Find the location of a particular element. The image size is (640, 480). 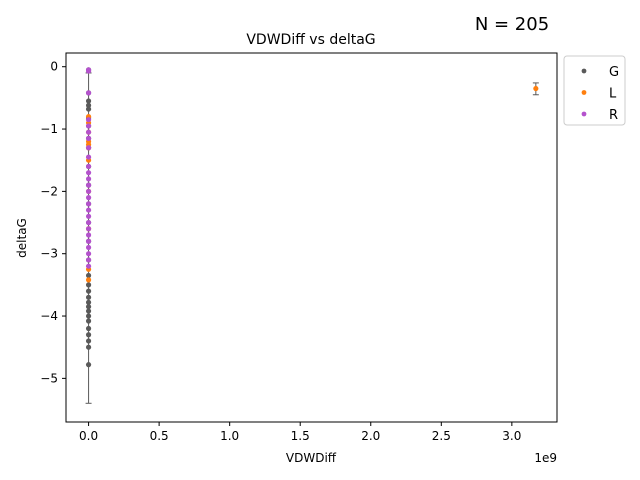

legend-label-l: L is located at coordinates (613, 94).